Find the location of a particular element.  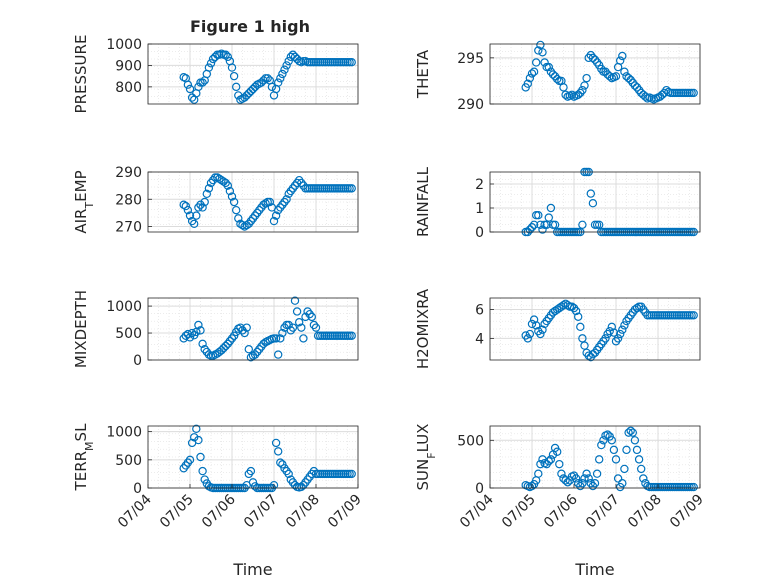

subplot-rainfall: 2 1 0 RAINFALL is located at coordinates (557, 203).